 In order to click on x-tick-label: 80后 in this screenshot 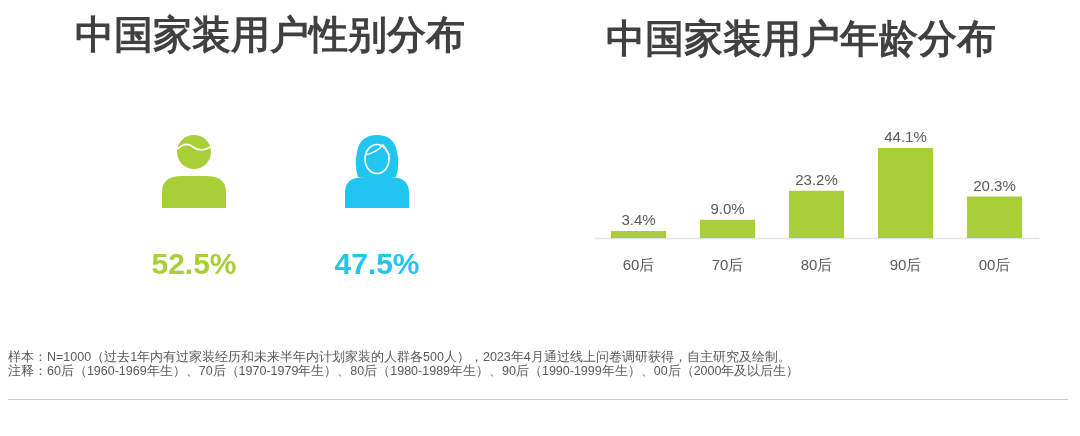, I will do `click(816, 264)`.